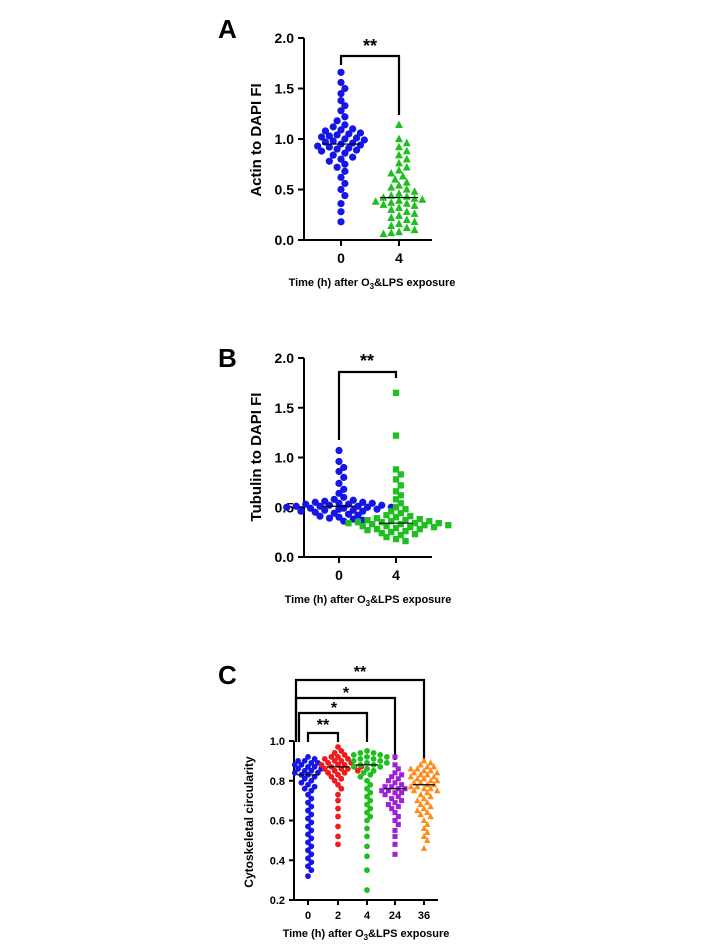 Image resolution: width=702 pixels, height=952 pixels. What do you see at coordinates (368, 601) in the screenshot?
I see `panel-b-xlabel: Time (h) after O3&LPS exposure` at bounding box center [368, 601].